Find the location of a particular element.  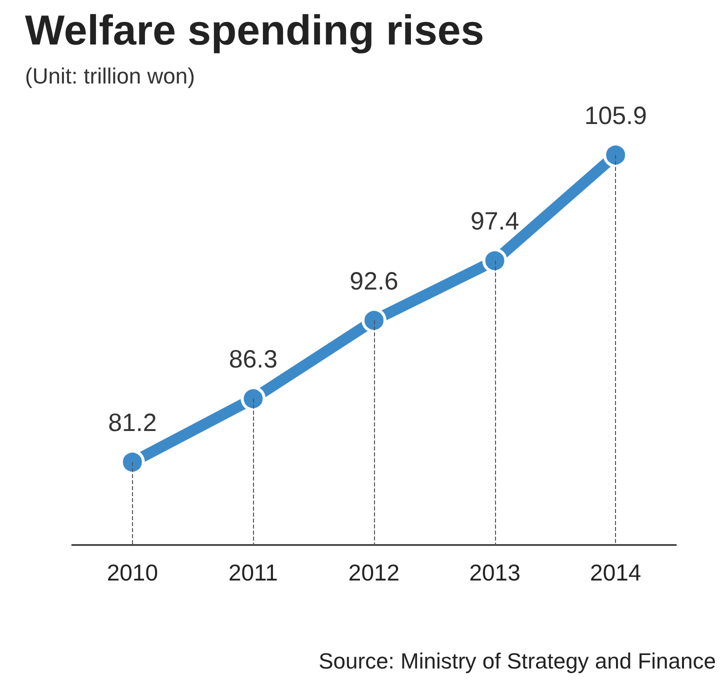

x-tick-label: 2011 is located at coordinates (253, 573).